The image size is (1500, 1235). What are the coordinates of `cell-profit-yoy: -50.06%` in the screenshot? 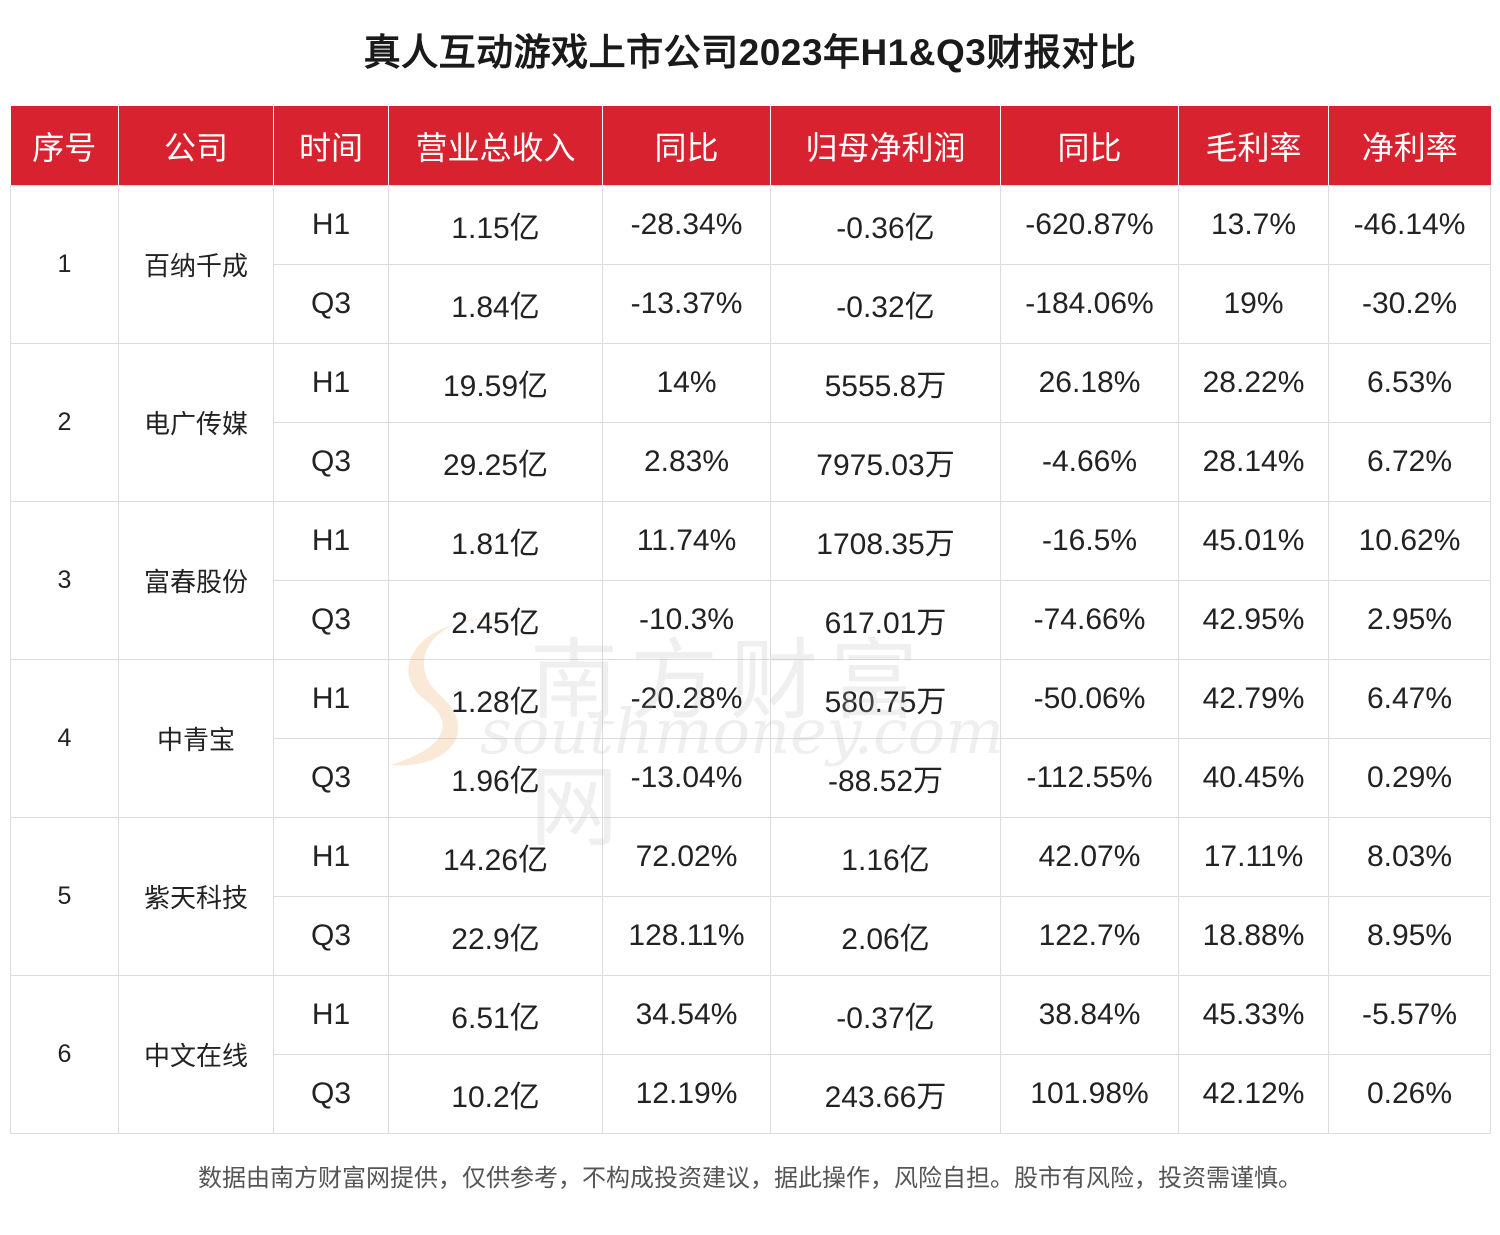 It's located at (1089, 699).